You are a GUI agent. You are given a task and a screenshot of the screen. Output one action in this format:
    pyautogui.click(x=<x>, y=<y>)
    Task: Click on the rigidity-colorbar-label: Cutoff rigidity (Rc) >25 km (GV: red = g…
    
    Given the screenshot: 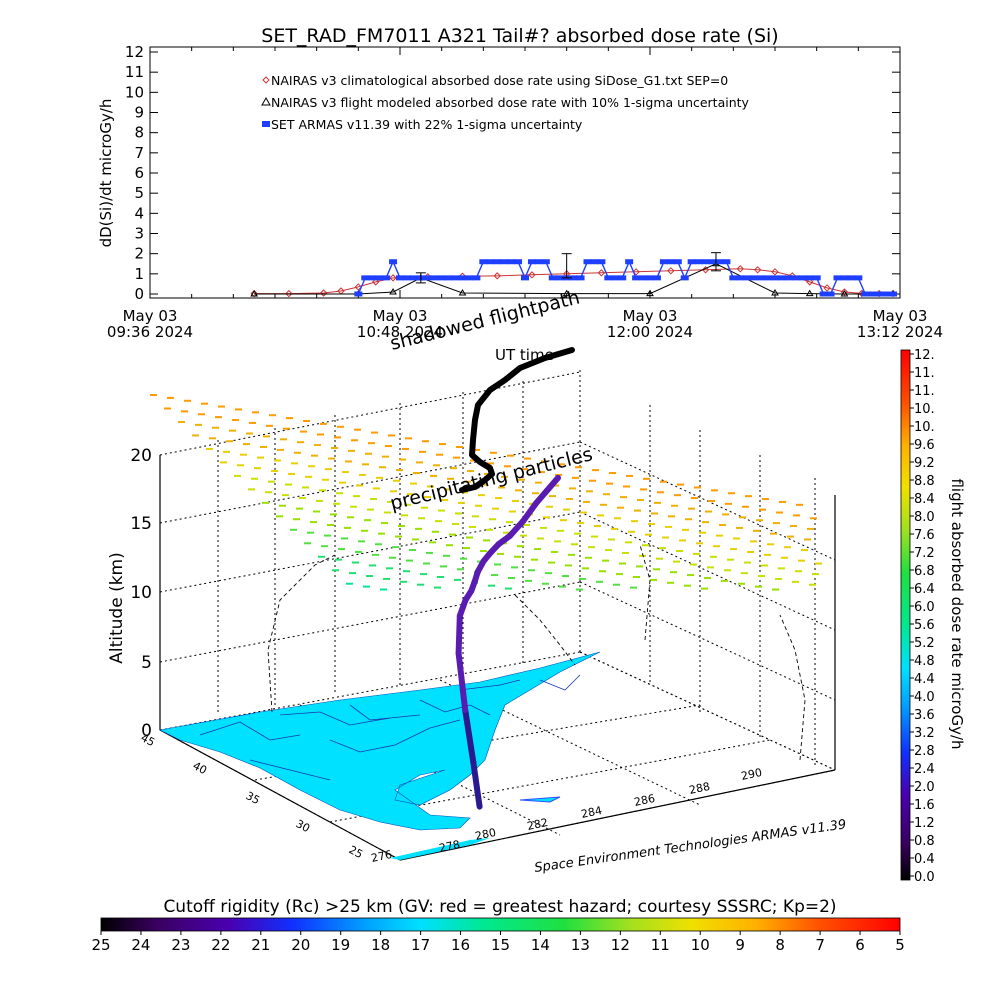 What is the action you would take?
    pyautogui.click(x=499, y=907)
    